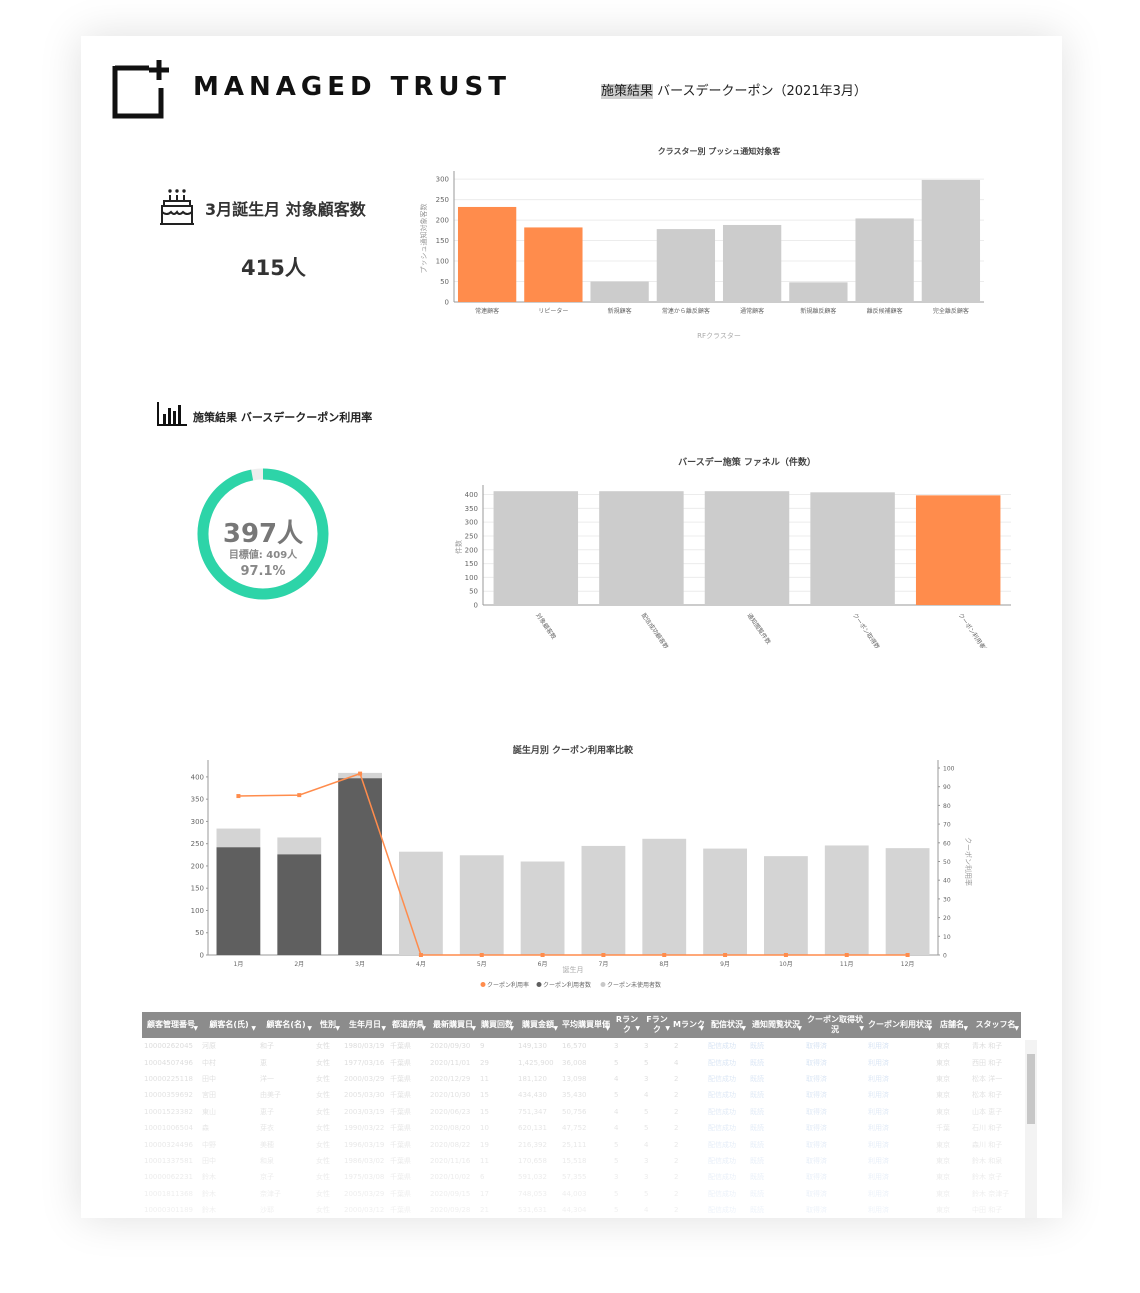 The width and height of the screenshot is (1140, 1293). Describe the element at coordinates (586, 1025) in the screenshot. I see `column-header: 平均購買単価 ▼` at that location.